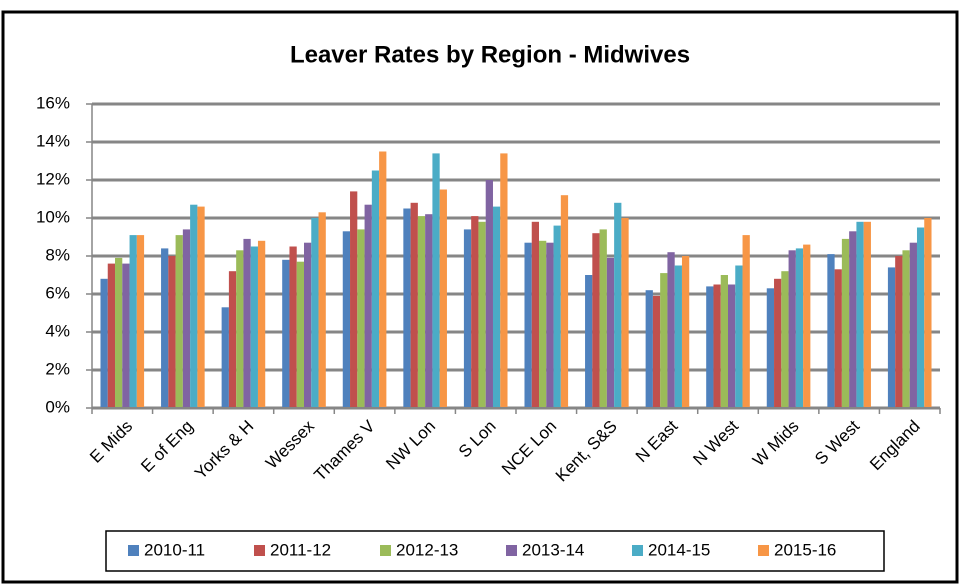  Describe the element at coordinates (57, 368) in the screenshot. I see `y-tick-label: 2%` at that location.